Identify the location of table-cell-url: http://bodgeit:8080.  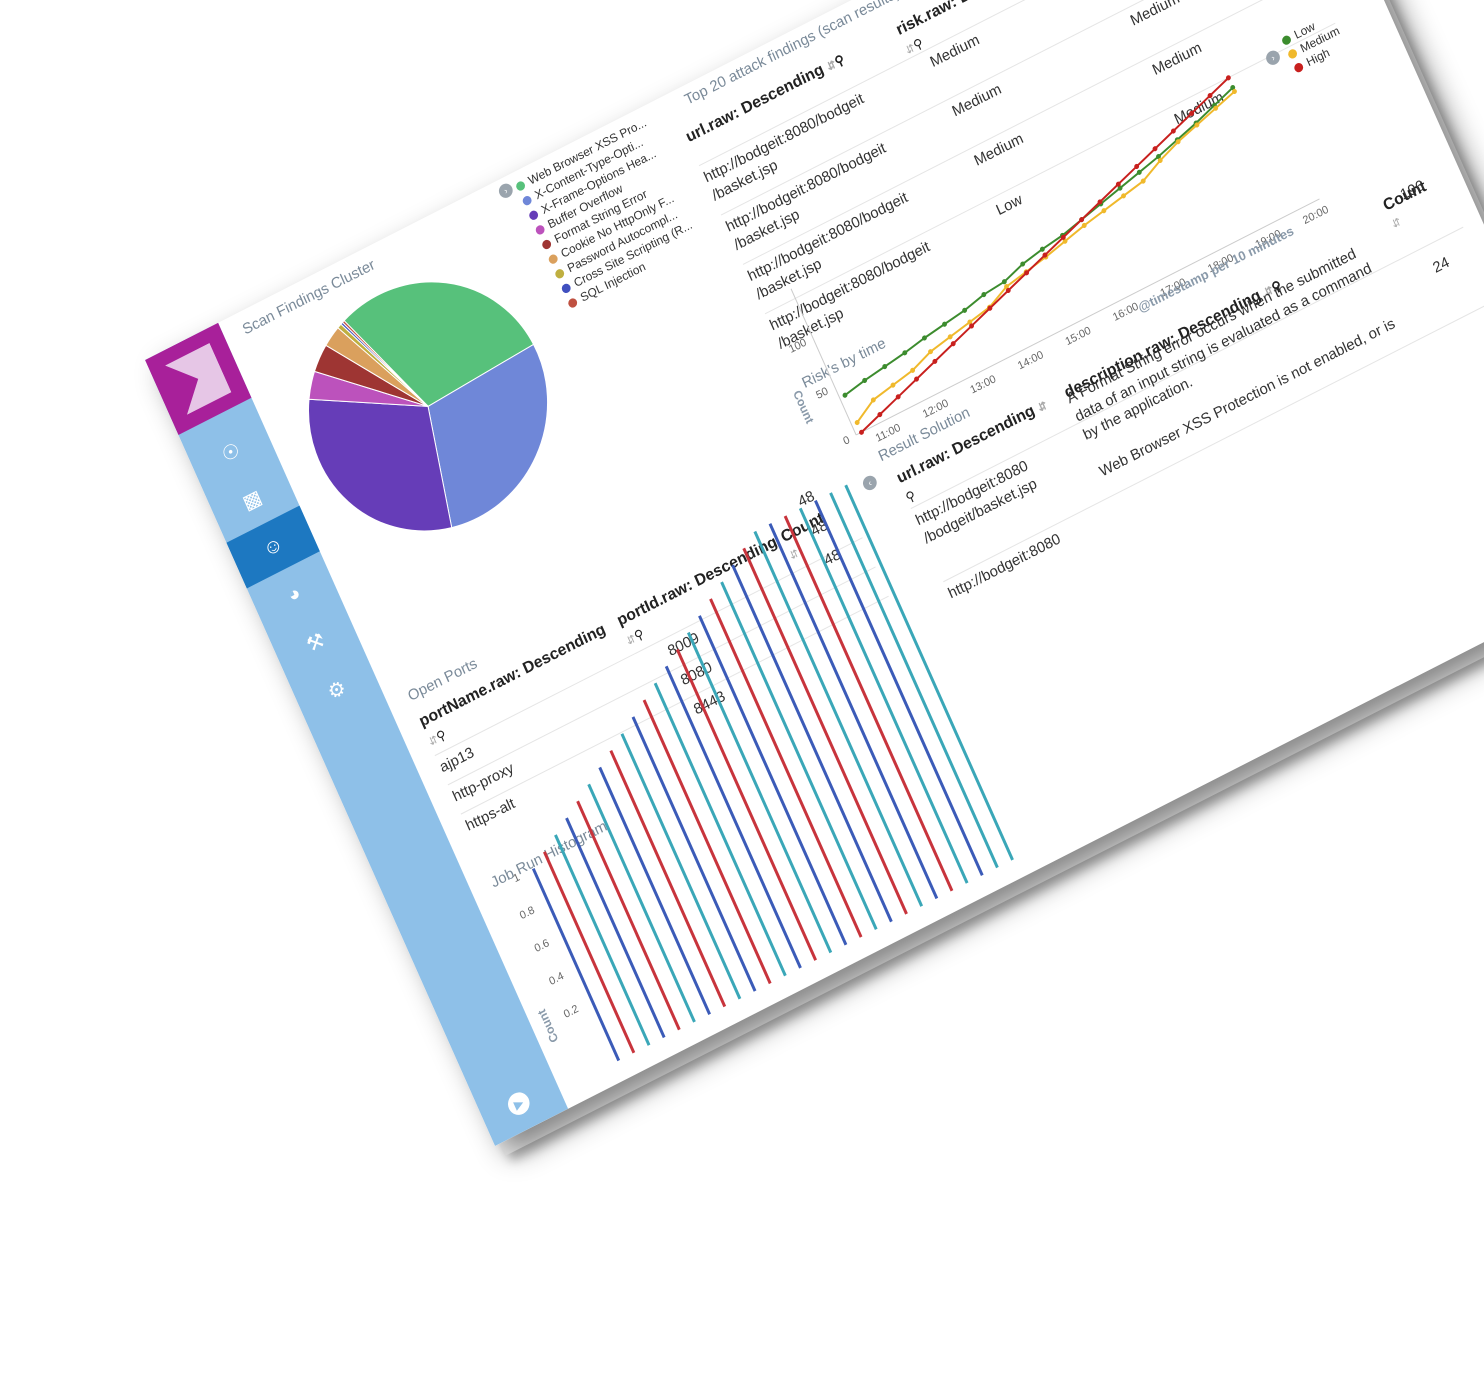
(1004, 566).